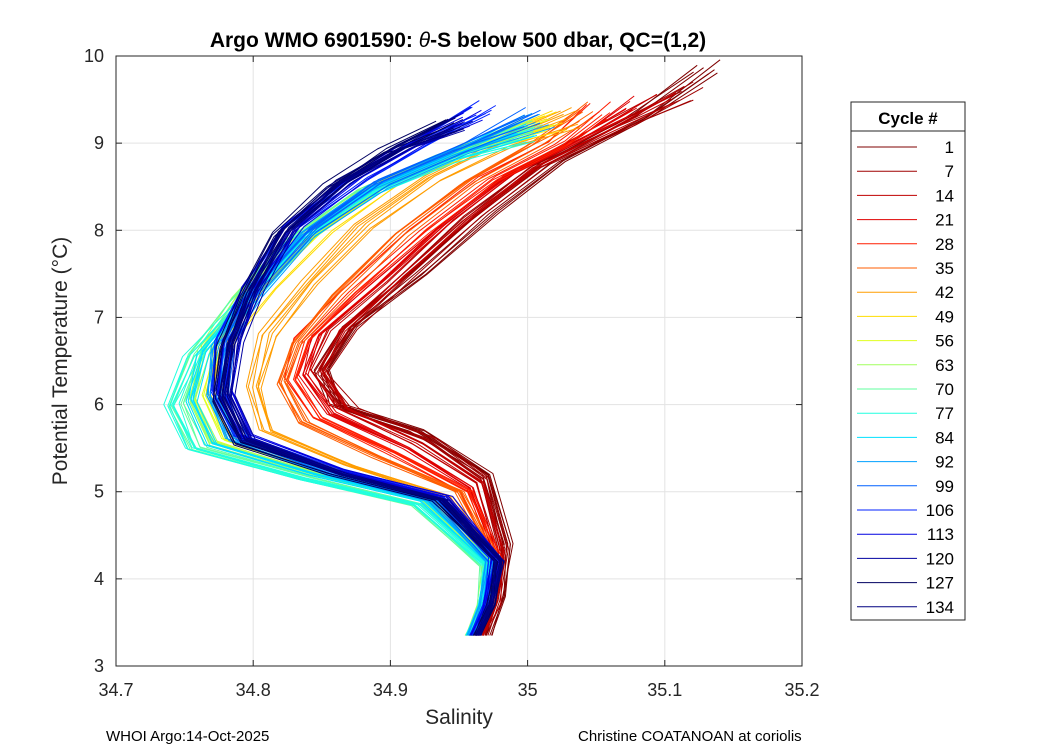 This screenshot has height=750, width=1050. What do you see at coordinates (944, 462) in the screenshot?
I see `legend-label: 92` at bounding box center [944, 462].